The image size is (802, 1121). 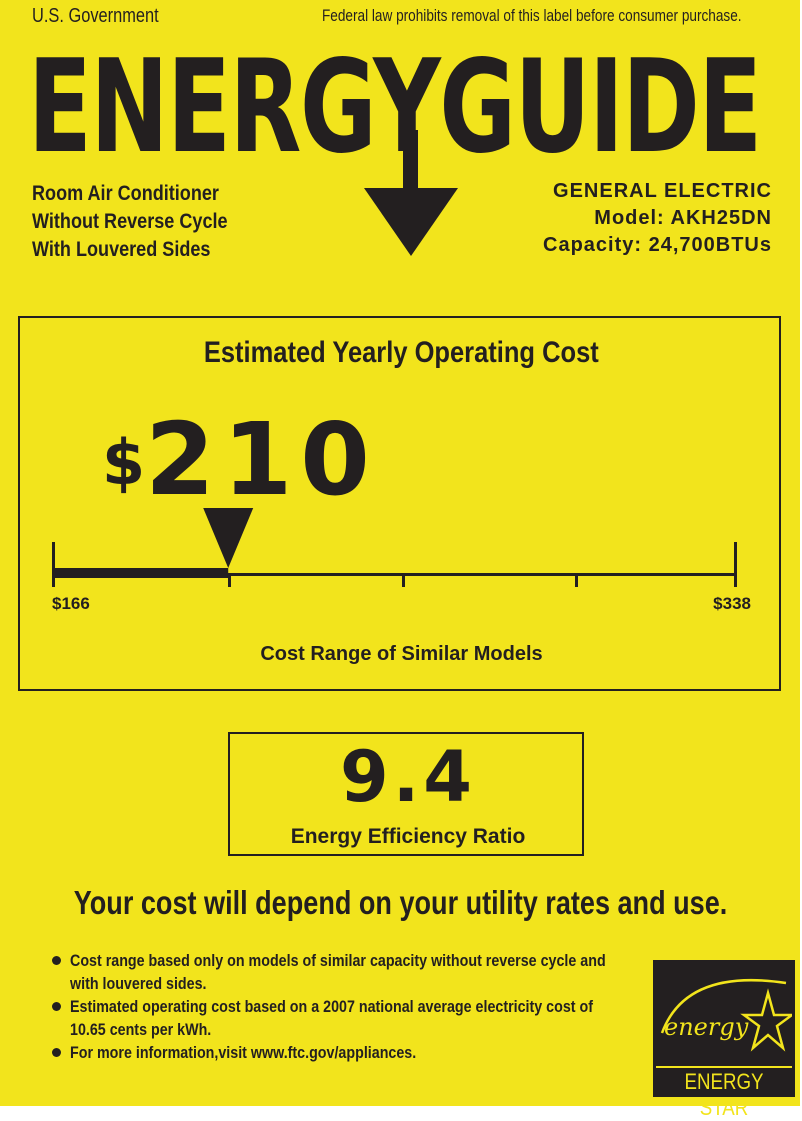 What do you see at coordinates (53, 564) in the screenshot?
I see `scale-cap-left` at bounding box center [53, 564].